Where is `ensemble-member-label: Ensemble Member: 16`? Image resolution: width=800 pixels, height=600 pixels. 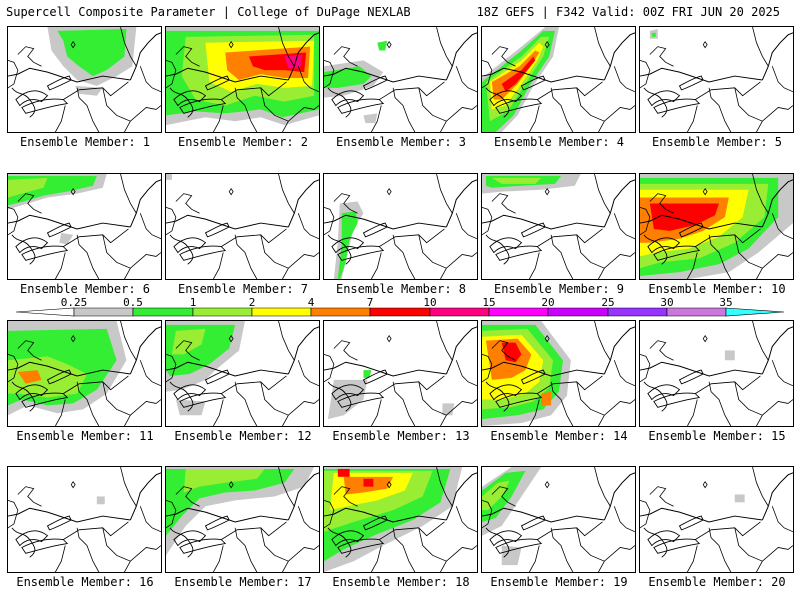 ensemble-member-label: Ensemble Member: 16 is located at coordinates (85, 582).